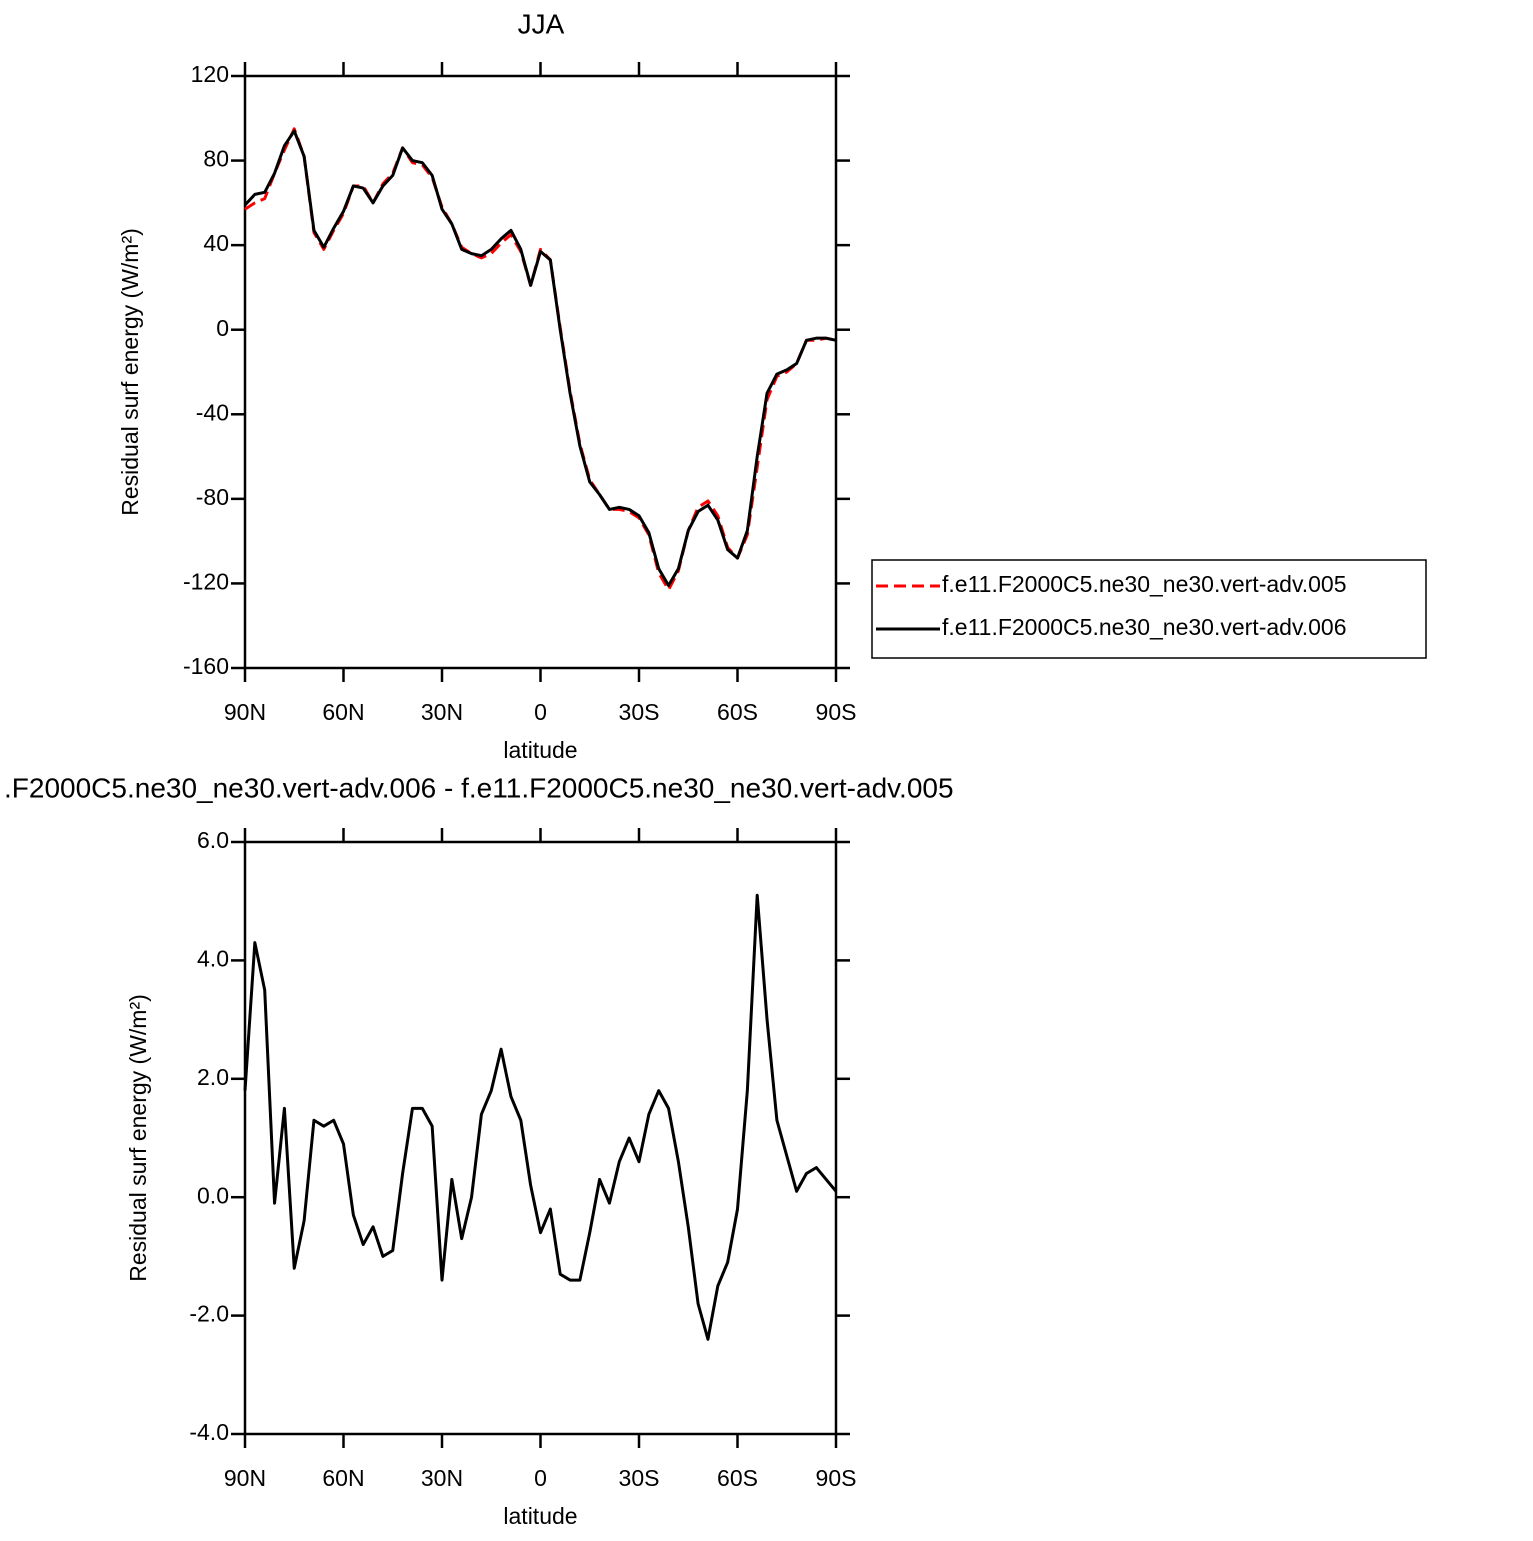 Image resolution: width=1533 pixels, height=1541 pixels. I want to click on y-tick-label: -4.0, so click(209, 1432).